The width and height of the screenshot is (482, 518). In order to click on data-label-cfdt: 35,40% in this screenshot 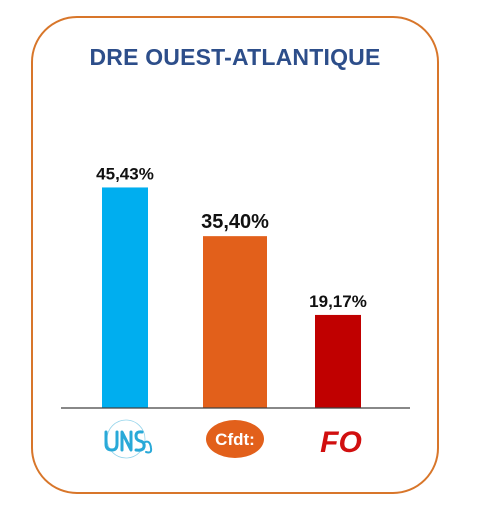, I will do `click(235, 222)`.